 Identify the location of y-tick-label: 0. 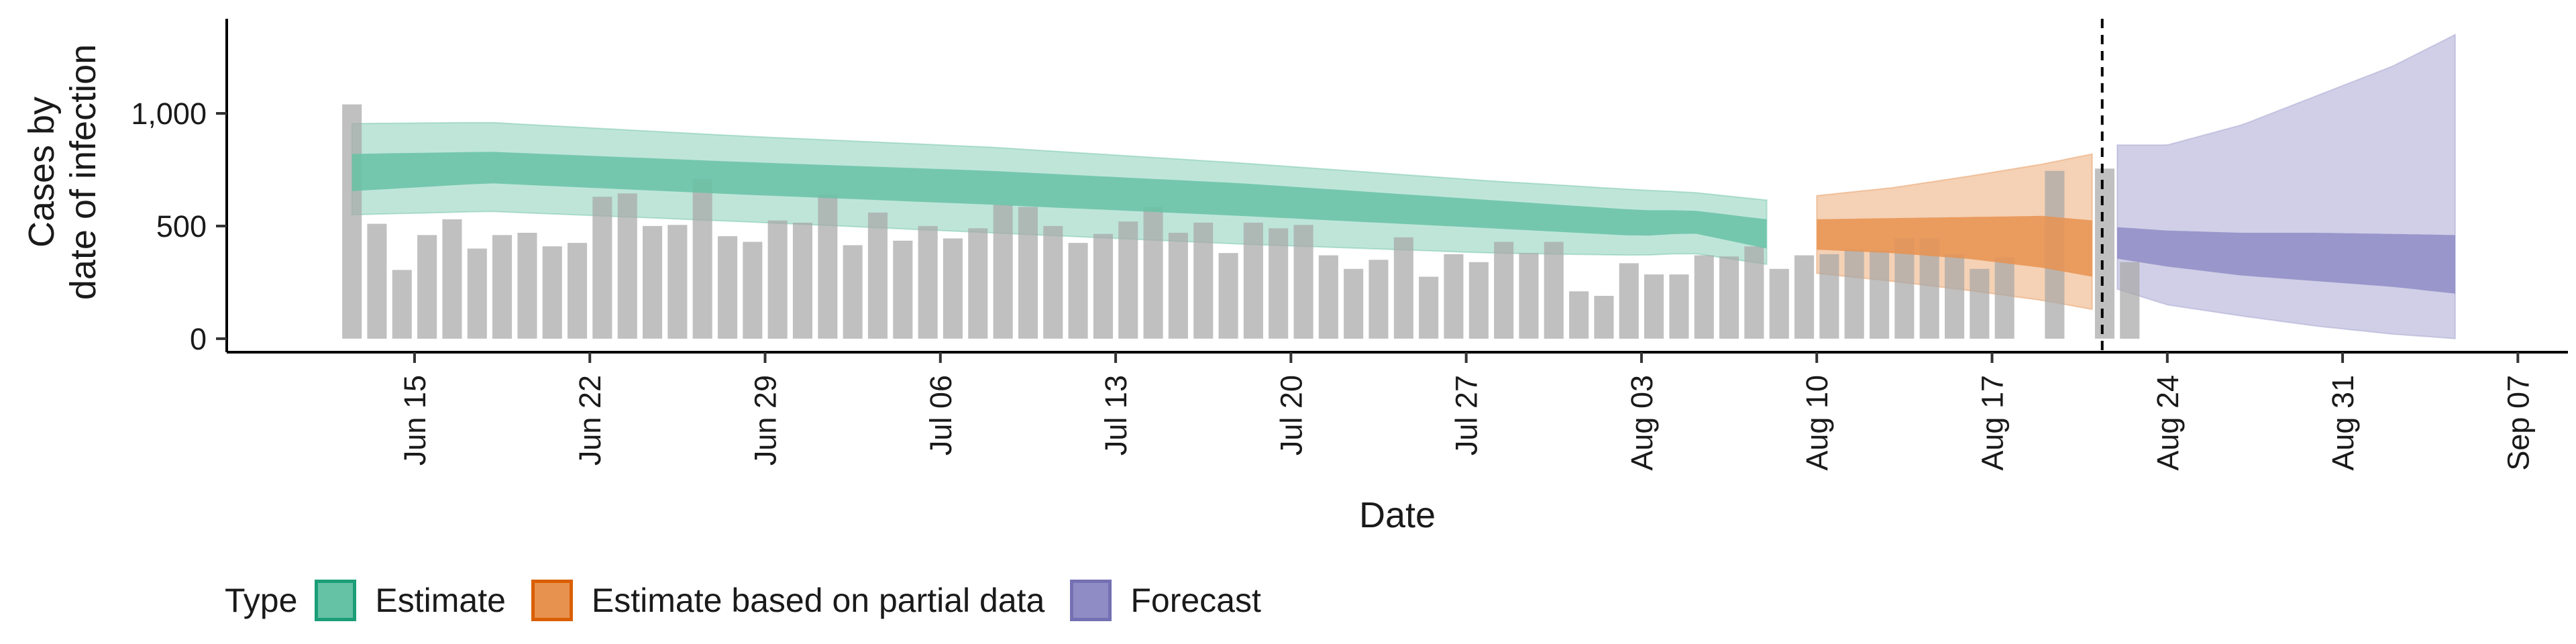
(198, 339).